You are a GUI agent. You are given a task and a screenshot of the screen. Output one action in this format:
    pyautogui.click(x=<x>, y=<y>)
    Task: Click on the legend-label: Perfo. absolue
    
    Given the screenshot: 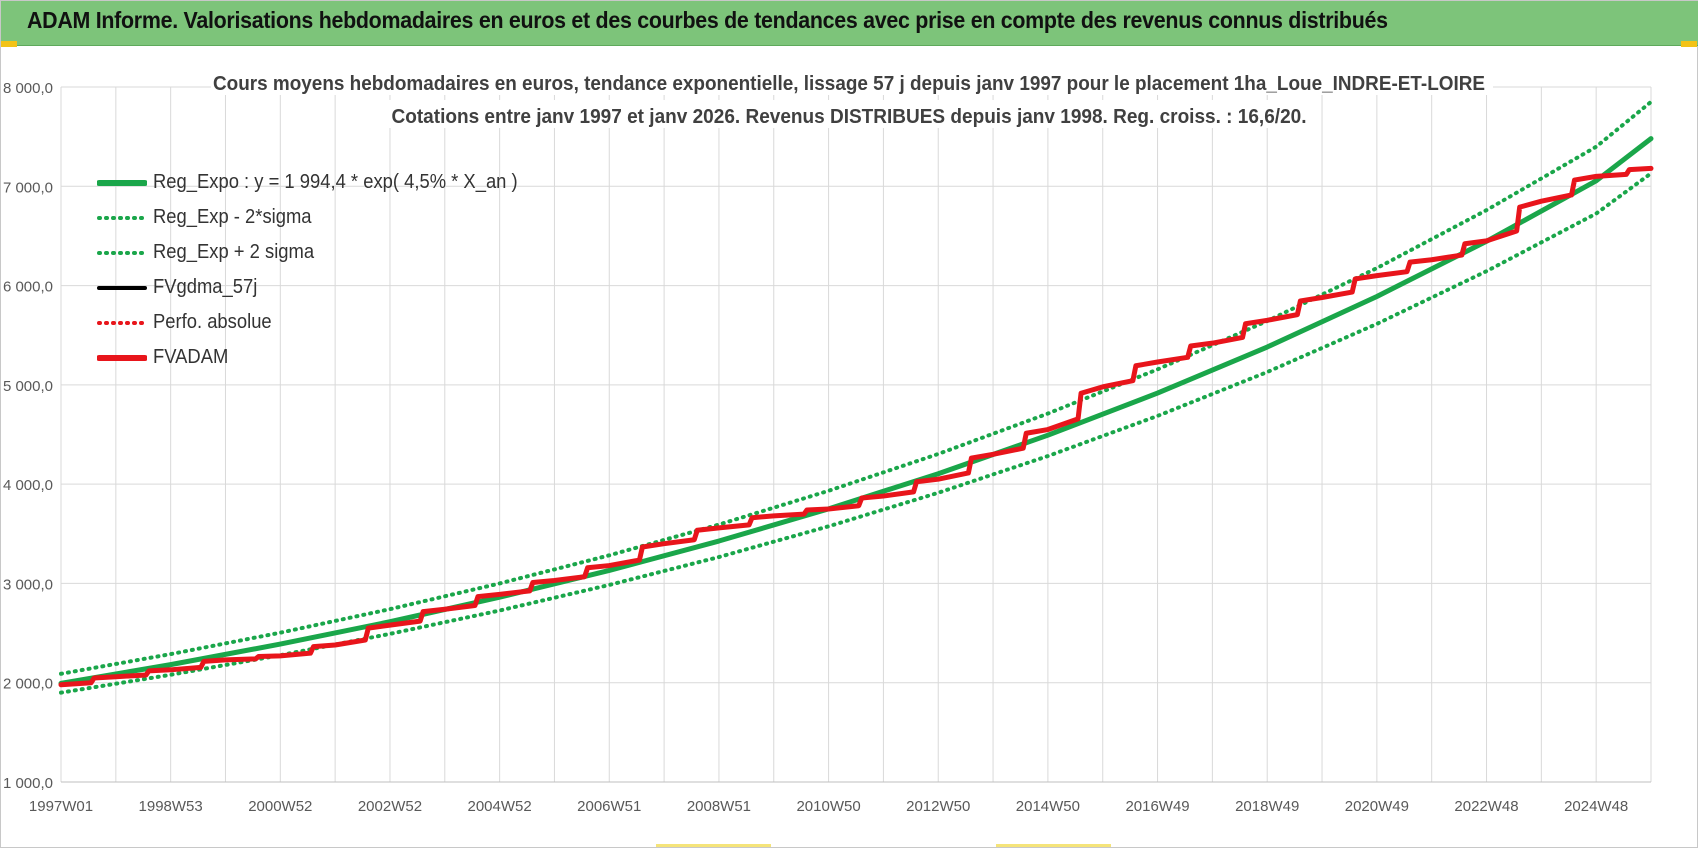 What is the action you would take?
    pyautogui.click(x=212, y=322)
    